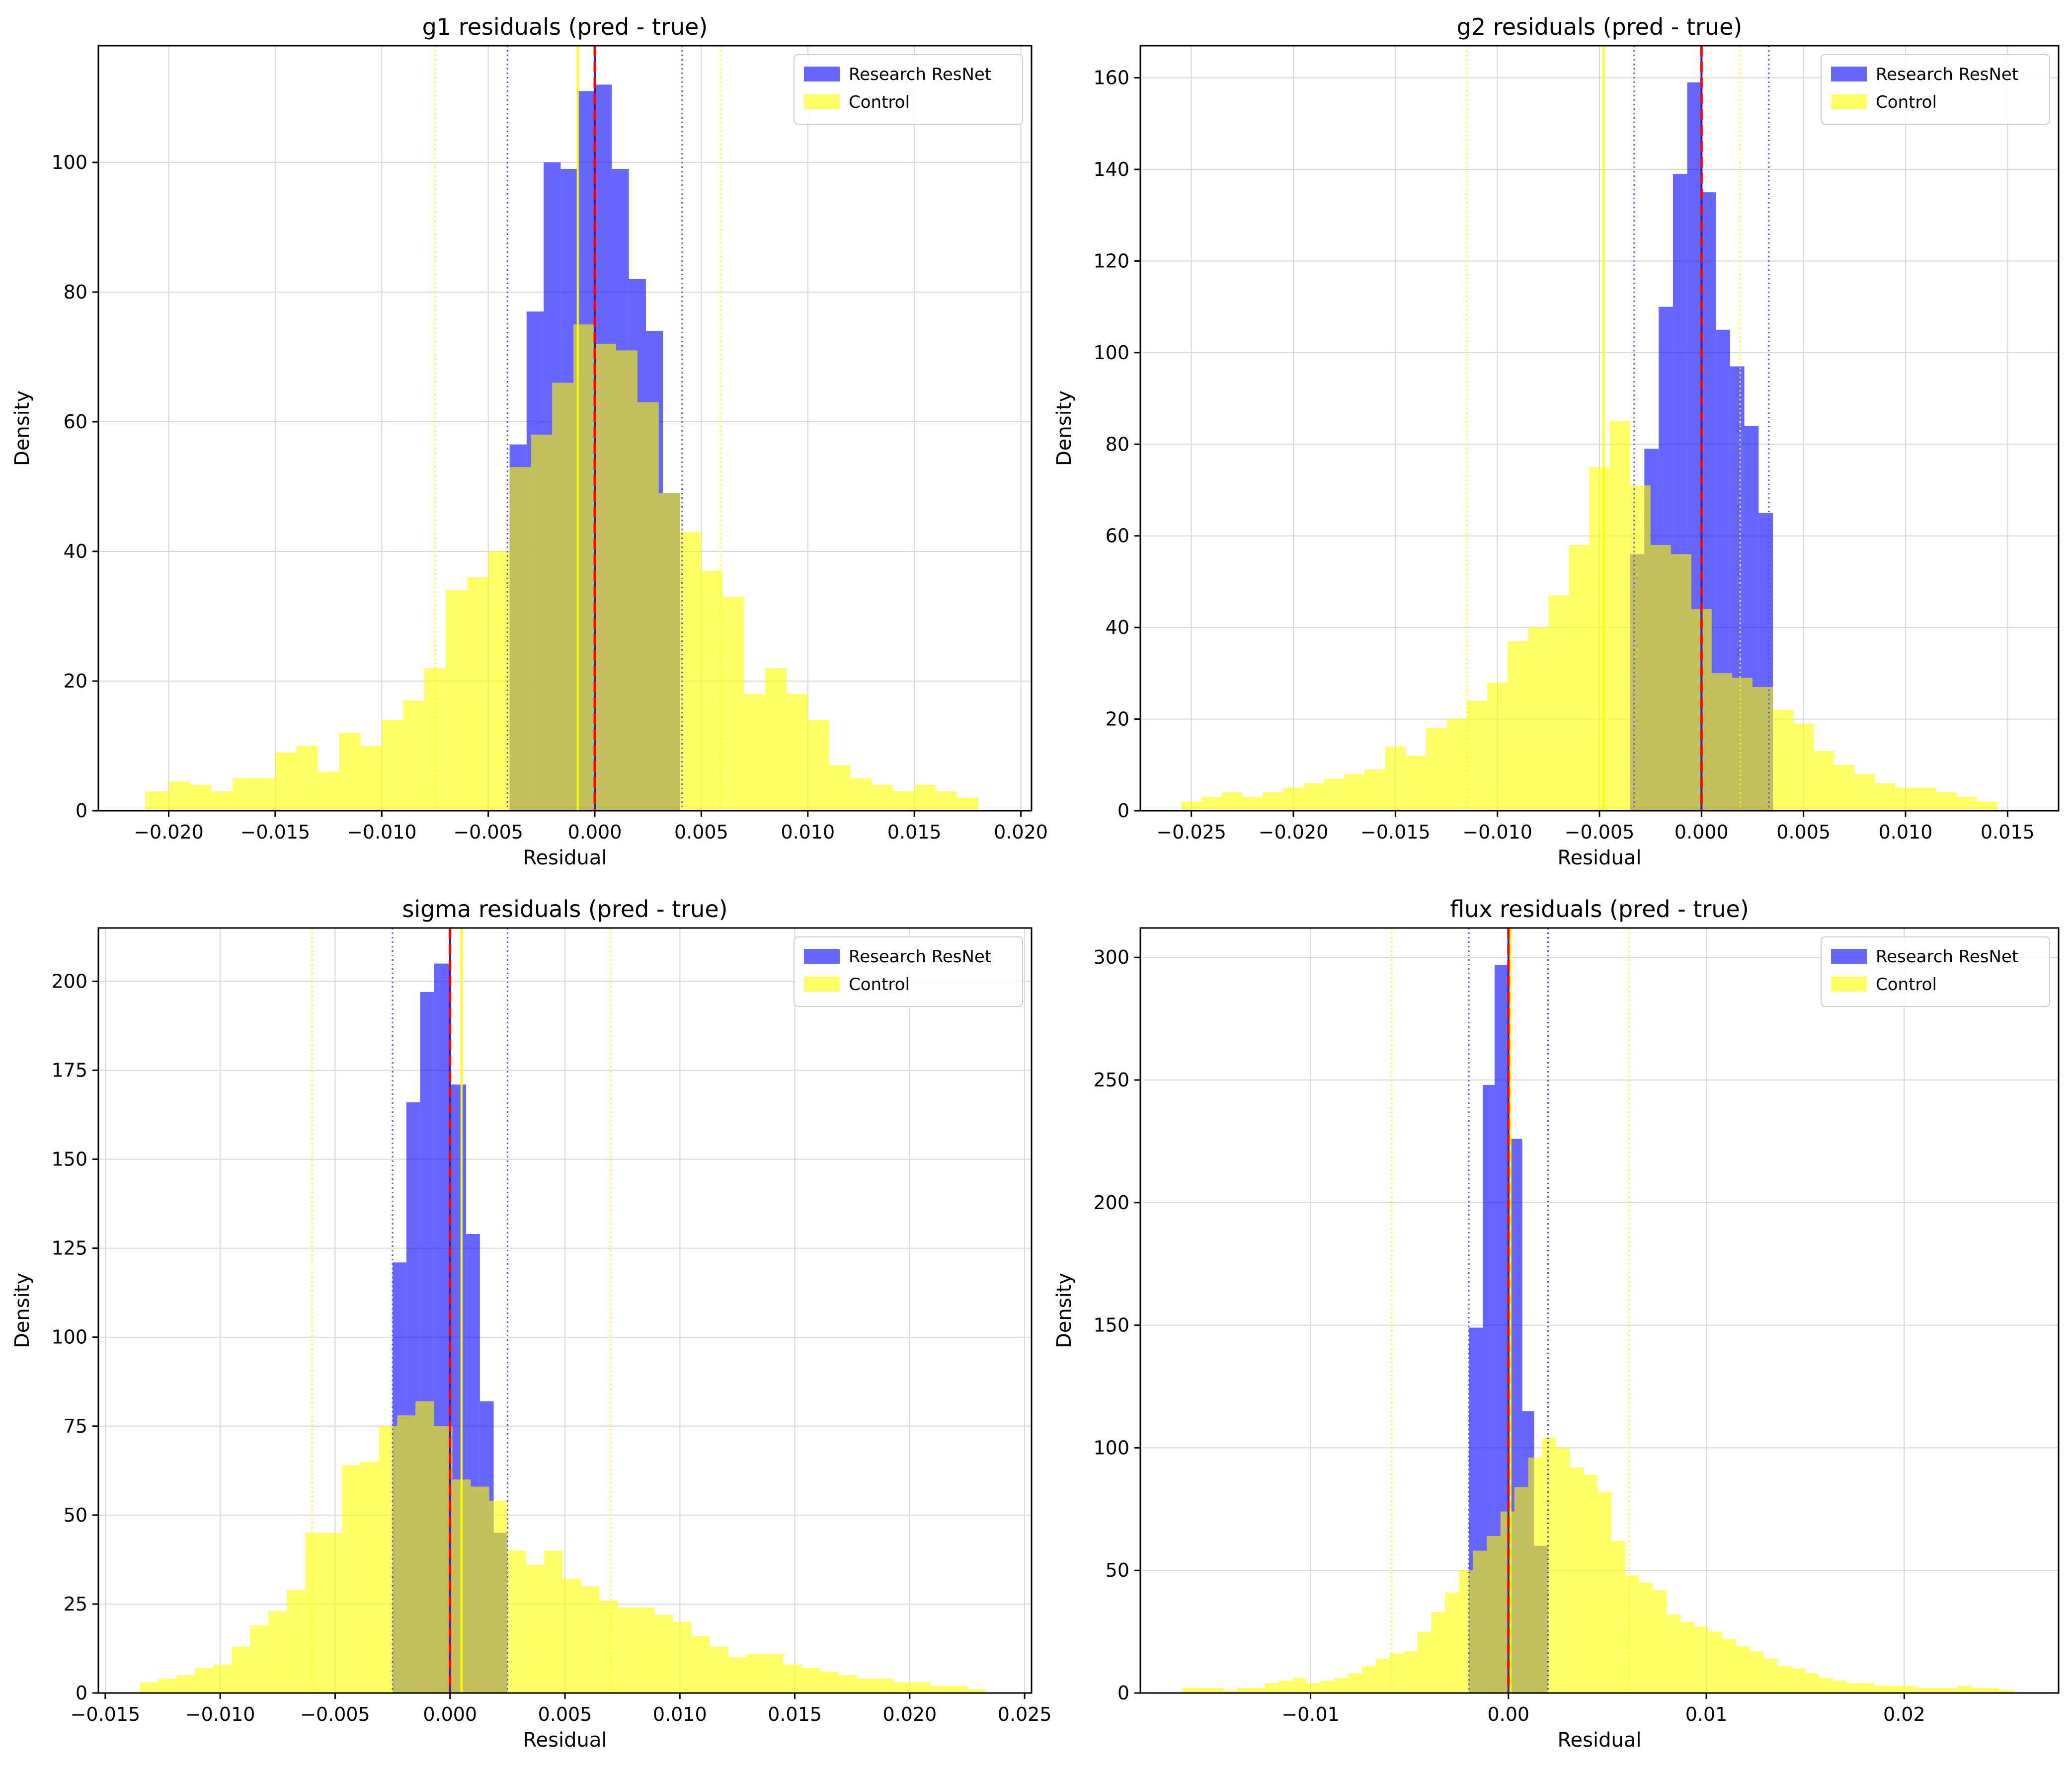  Describe the element at coordinates (75, 1426) in the screenshot. I see `y-tick-label: 75` at that location.